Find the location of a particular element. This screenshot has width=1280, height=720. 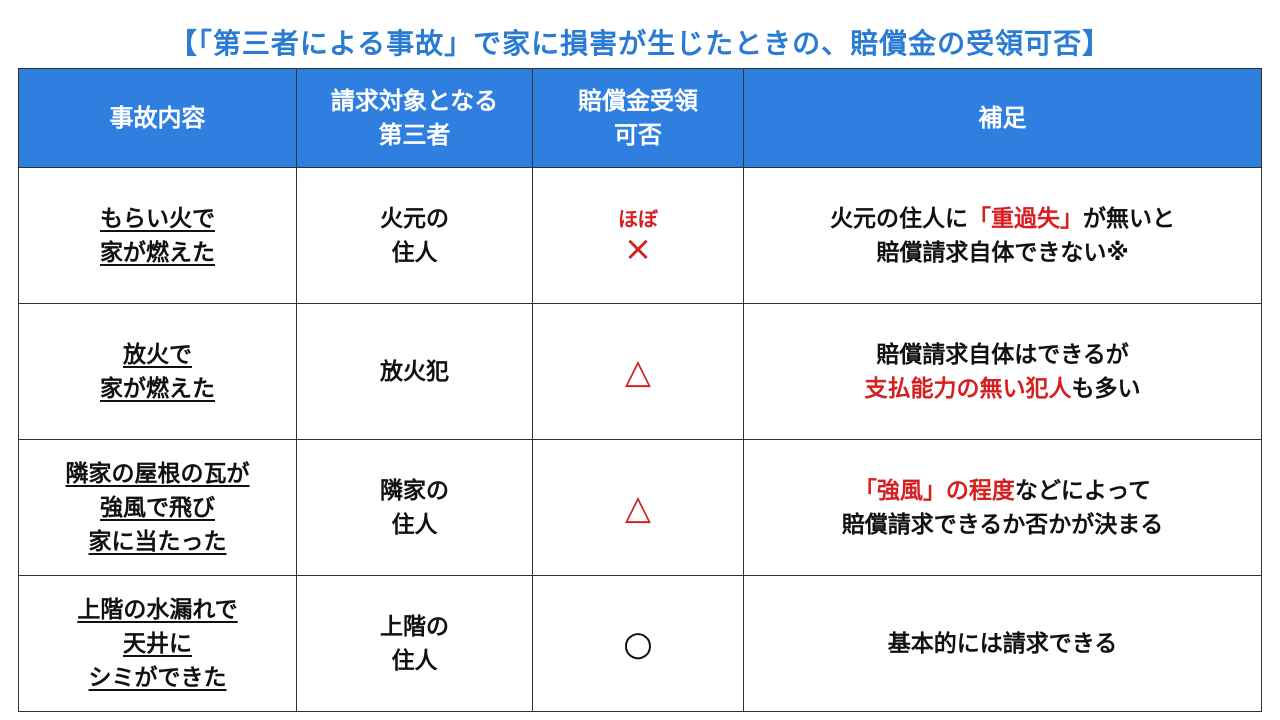

note-highlight: 「重過失」 is located at coordinates (1025, 218).